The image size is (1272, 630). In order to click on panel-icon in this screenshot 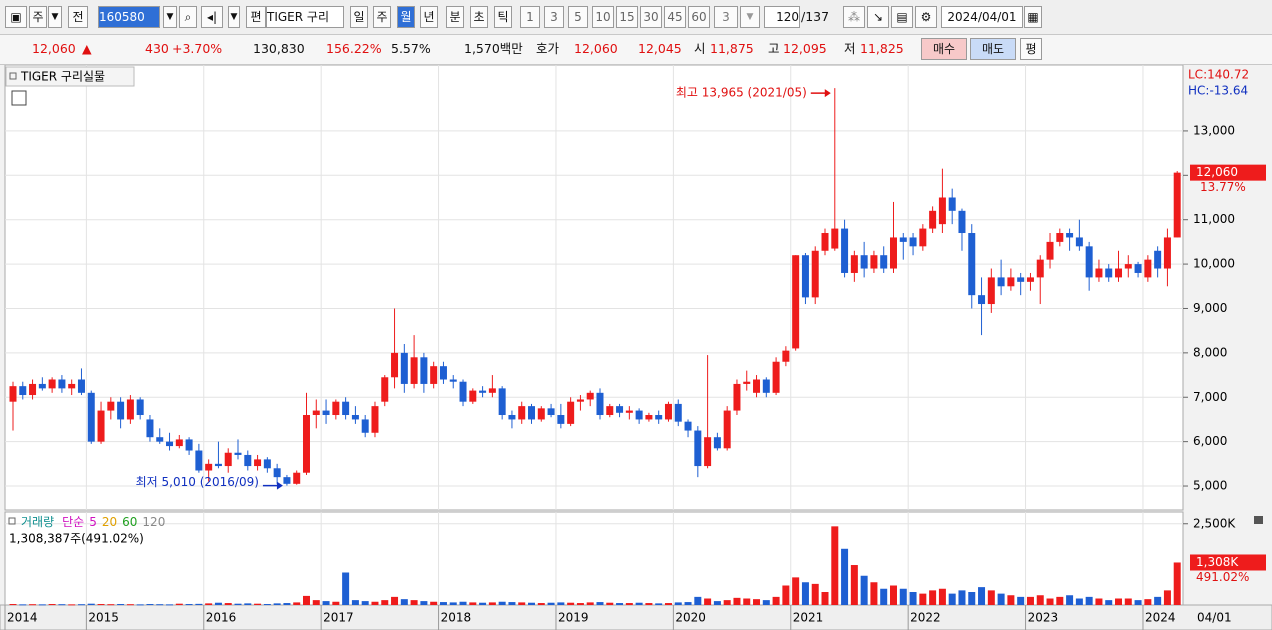, I will do `click(1258, 520)`.